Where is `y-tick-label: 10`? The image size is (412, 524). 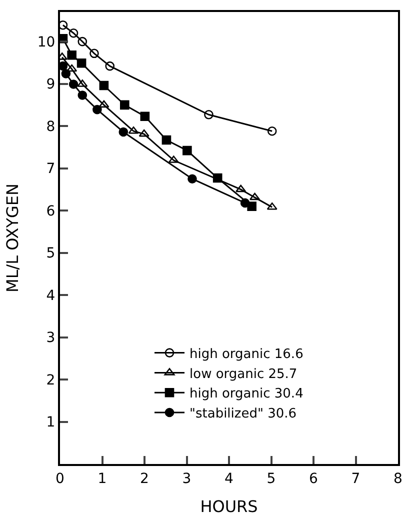 y-tick-label: 10 is located at coordinates (46, 42).